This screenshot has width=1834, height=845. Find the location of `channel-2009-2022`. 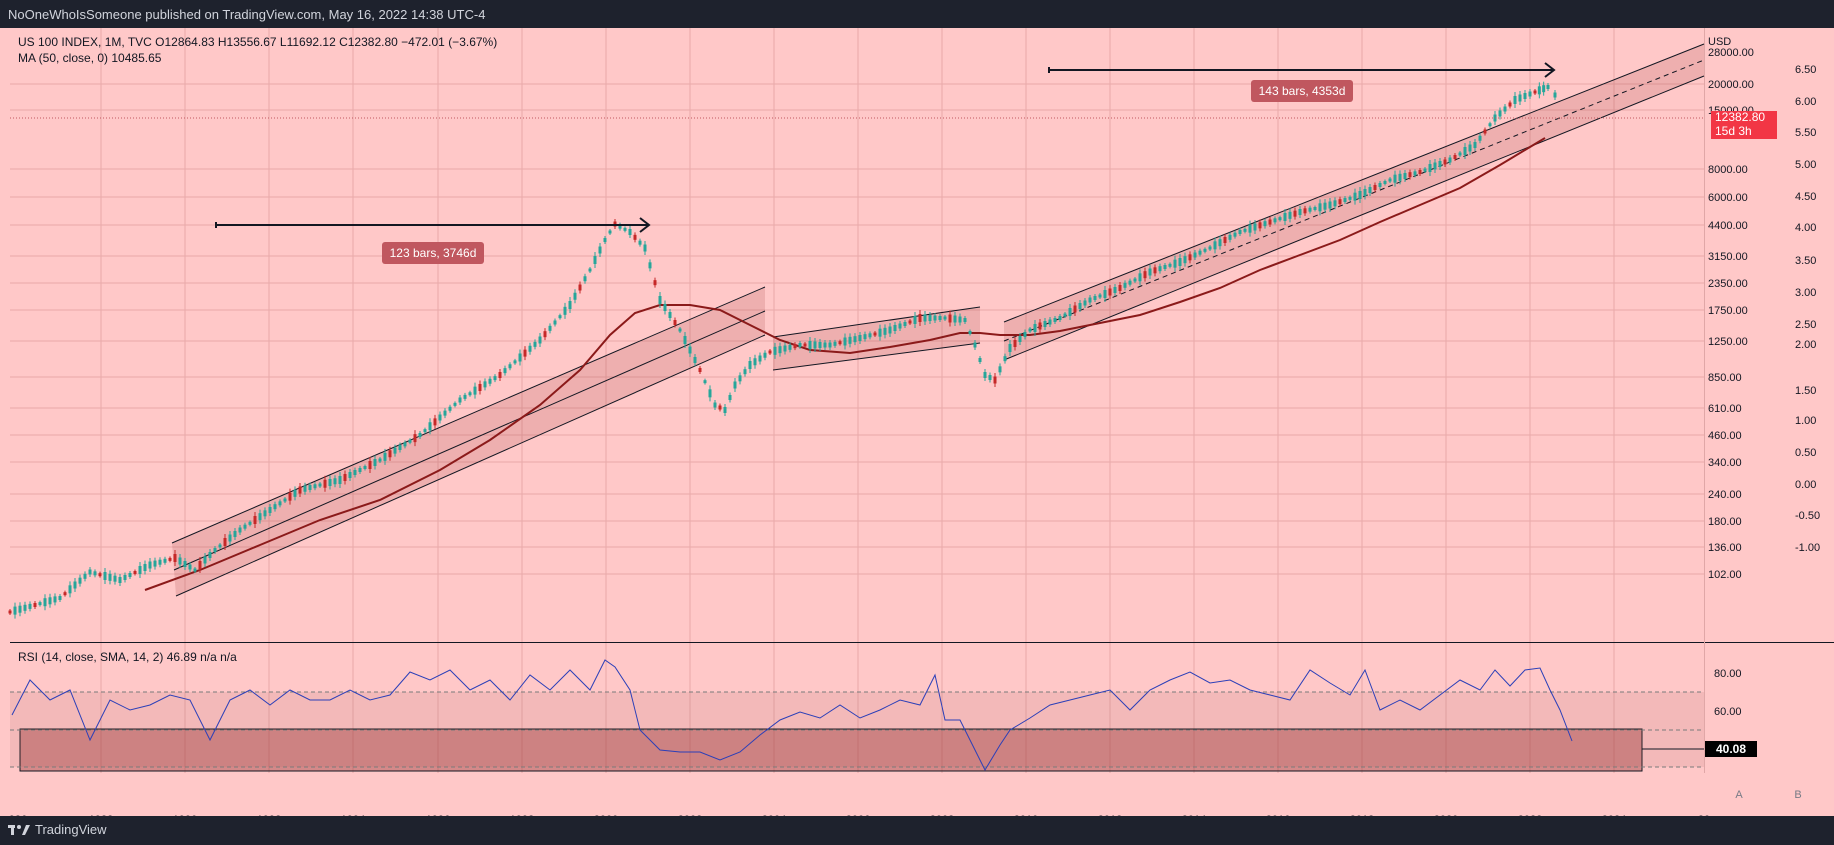

channel-2009-2022 is located at coordinates (1354, 202).